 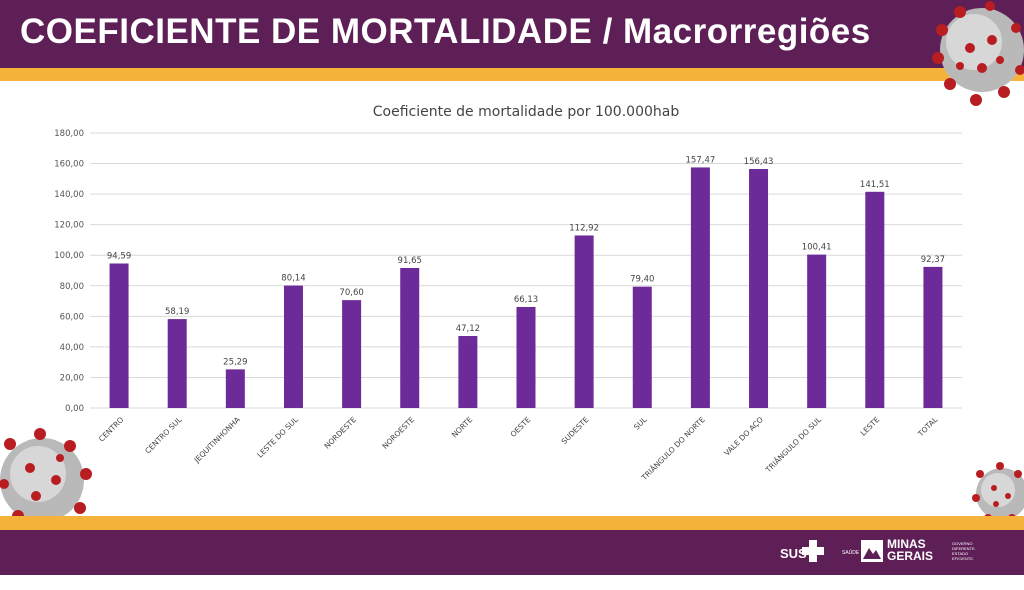 What do you see at coordinates (575, 430) in the screenshot?
I see `x-tick-label: SUDESTE` at bounding box center [575, 430].